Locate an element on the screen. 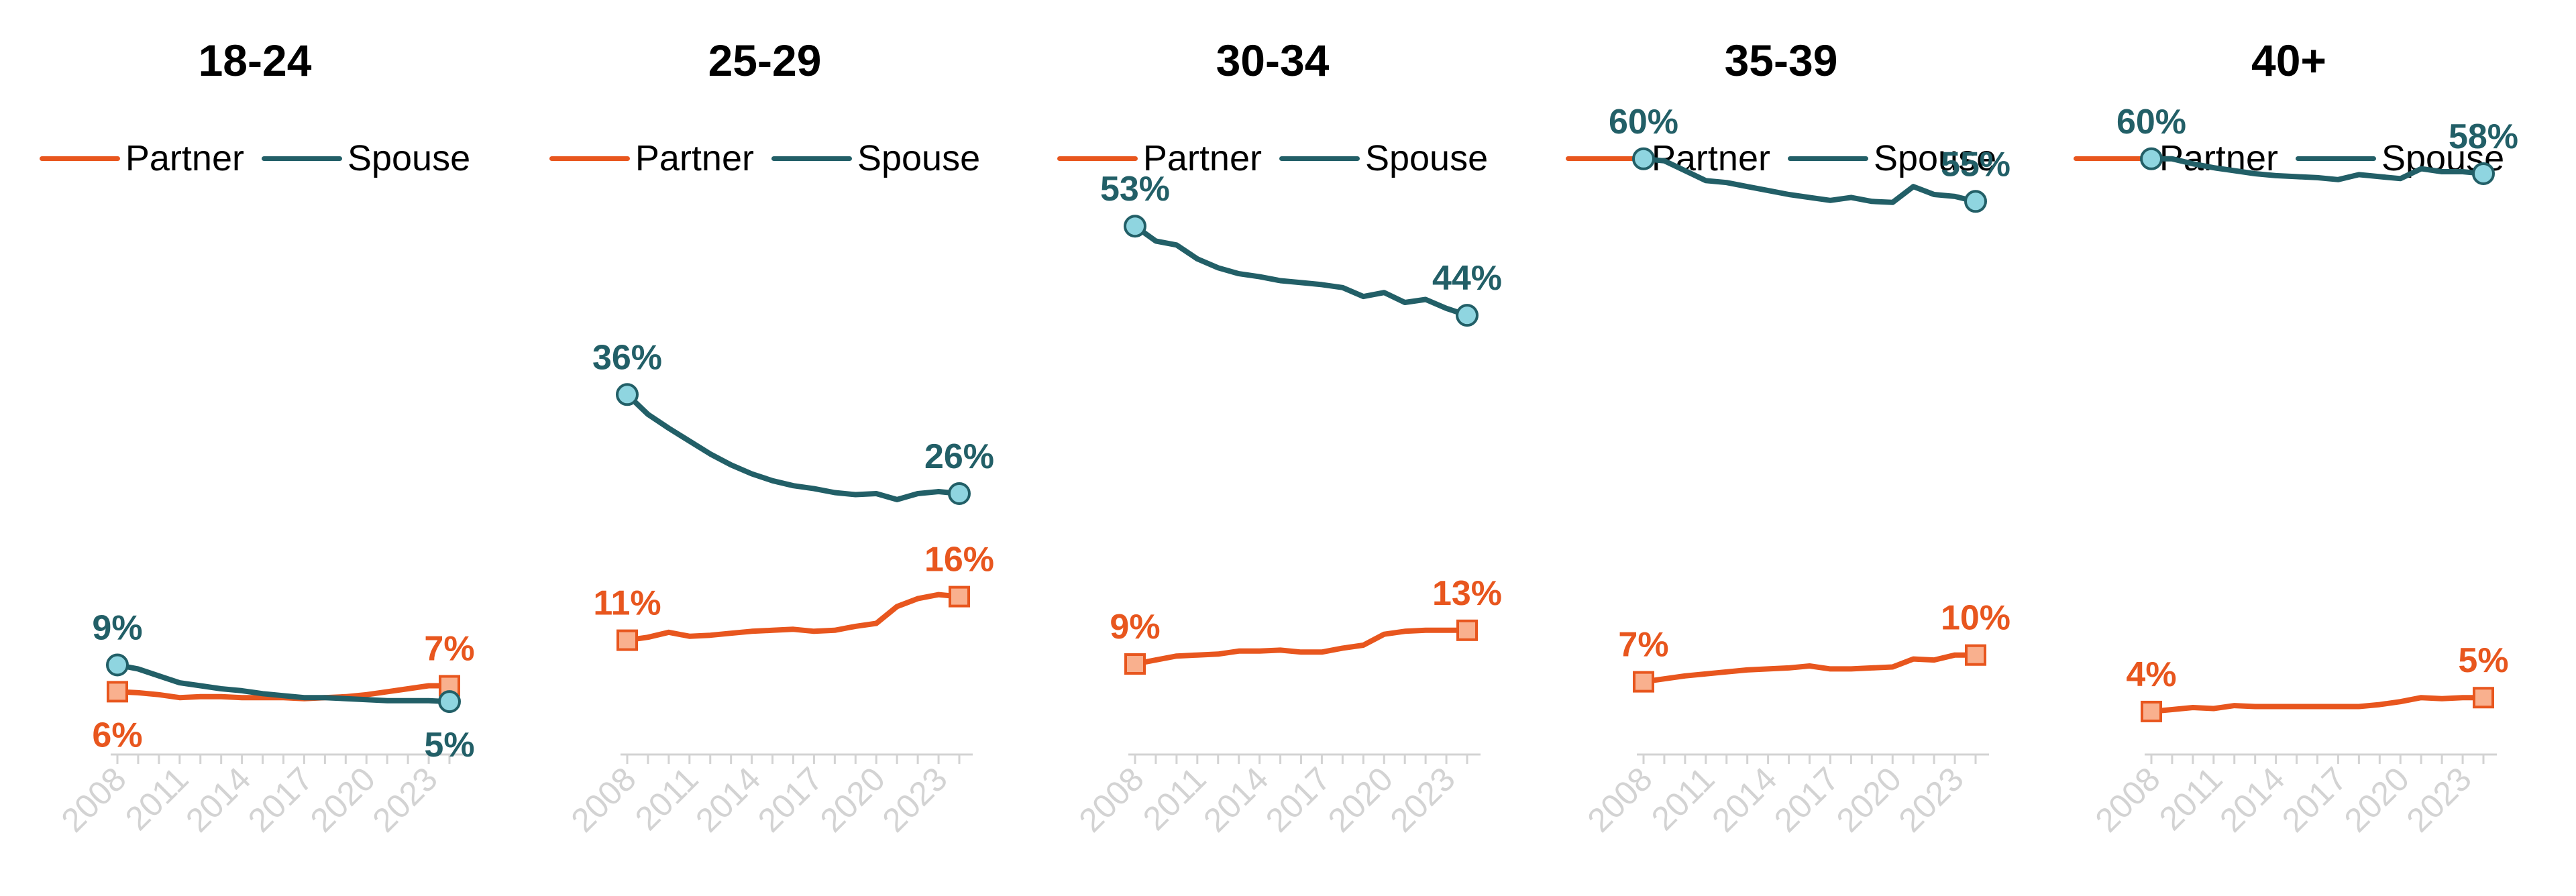  data-label: 60% is located at coordinates (1643, 122).